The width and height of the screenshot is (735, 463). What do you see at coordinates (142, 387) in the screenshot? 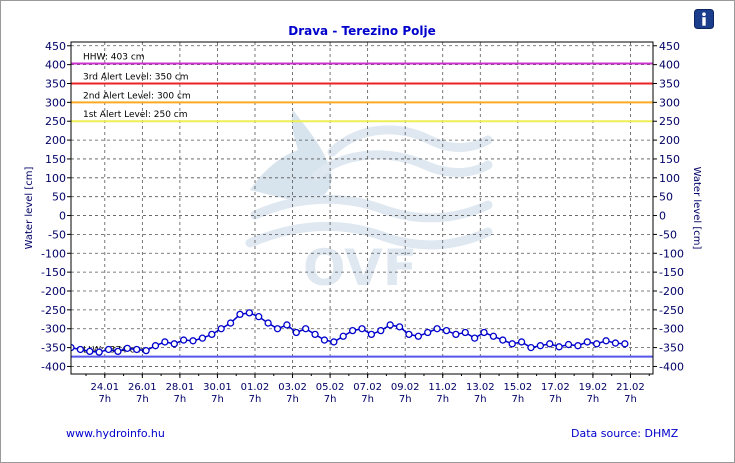
I see `x-tick-label-date: 26.01` at bounding box center [142, 387].